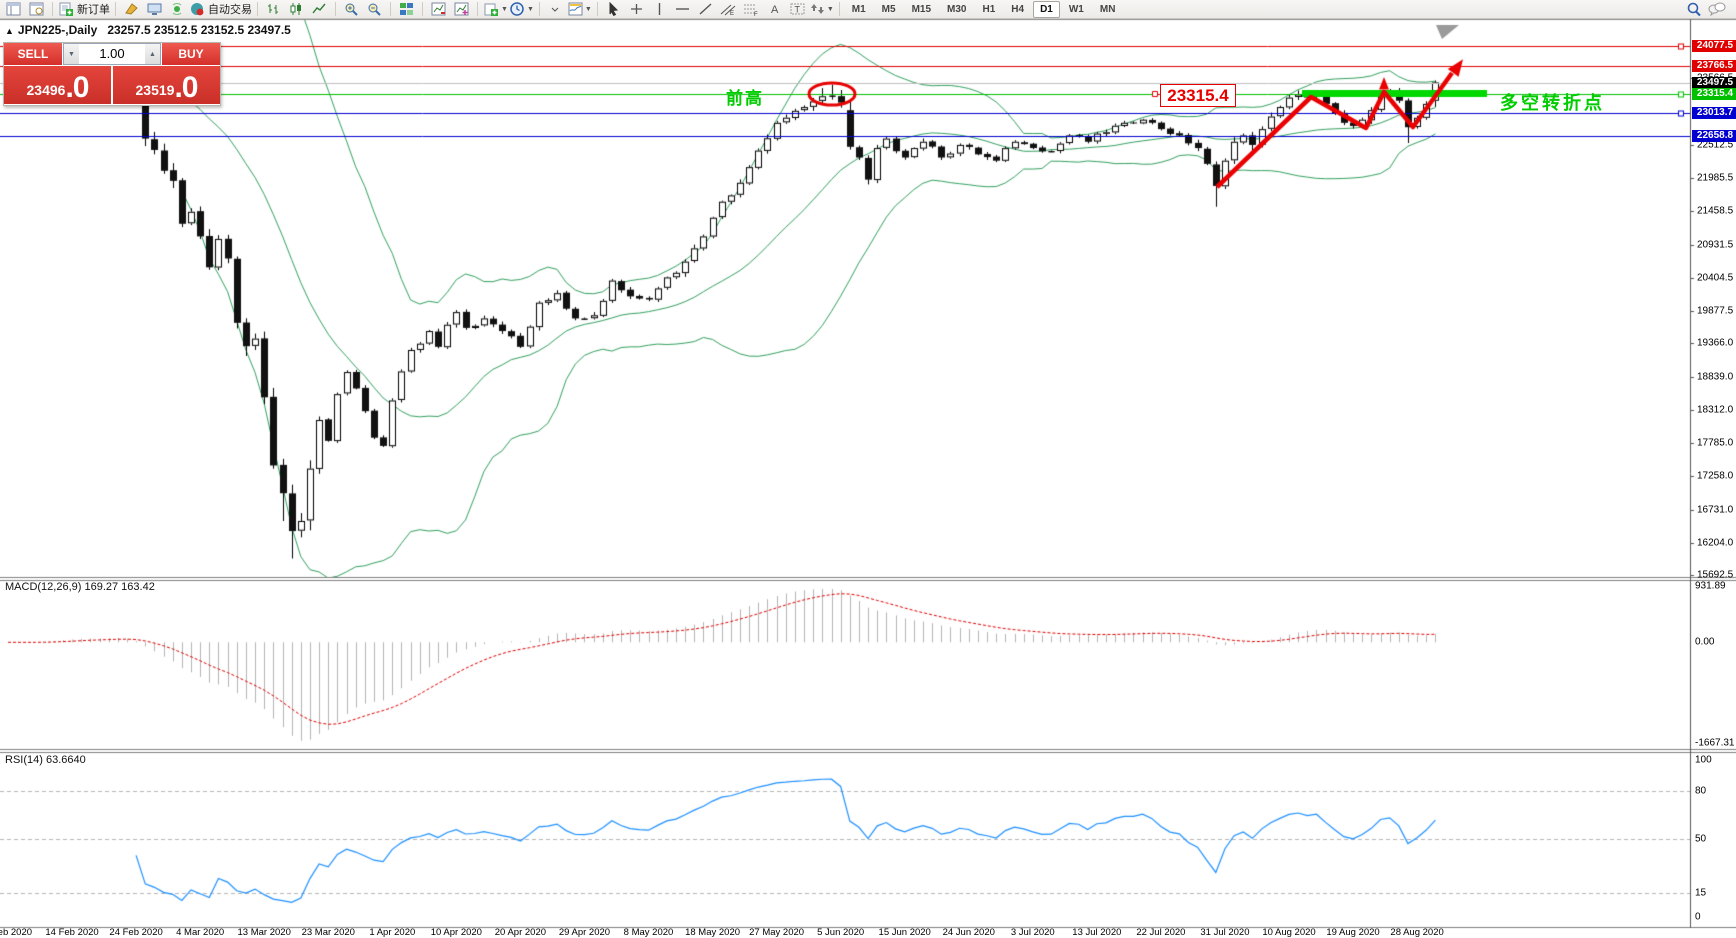 The width and height of the screenshot is (1736, 938). What do you see at coordinates (199, 30) in the screenshot?
I see `ohlc-values: 23257.5 23512.5 23152.5 23497.5` at bounding box center [199, 30].